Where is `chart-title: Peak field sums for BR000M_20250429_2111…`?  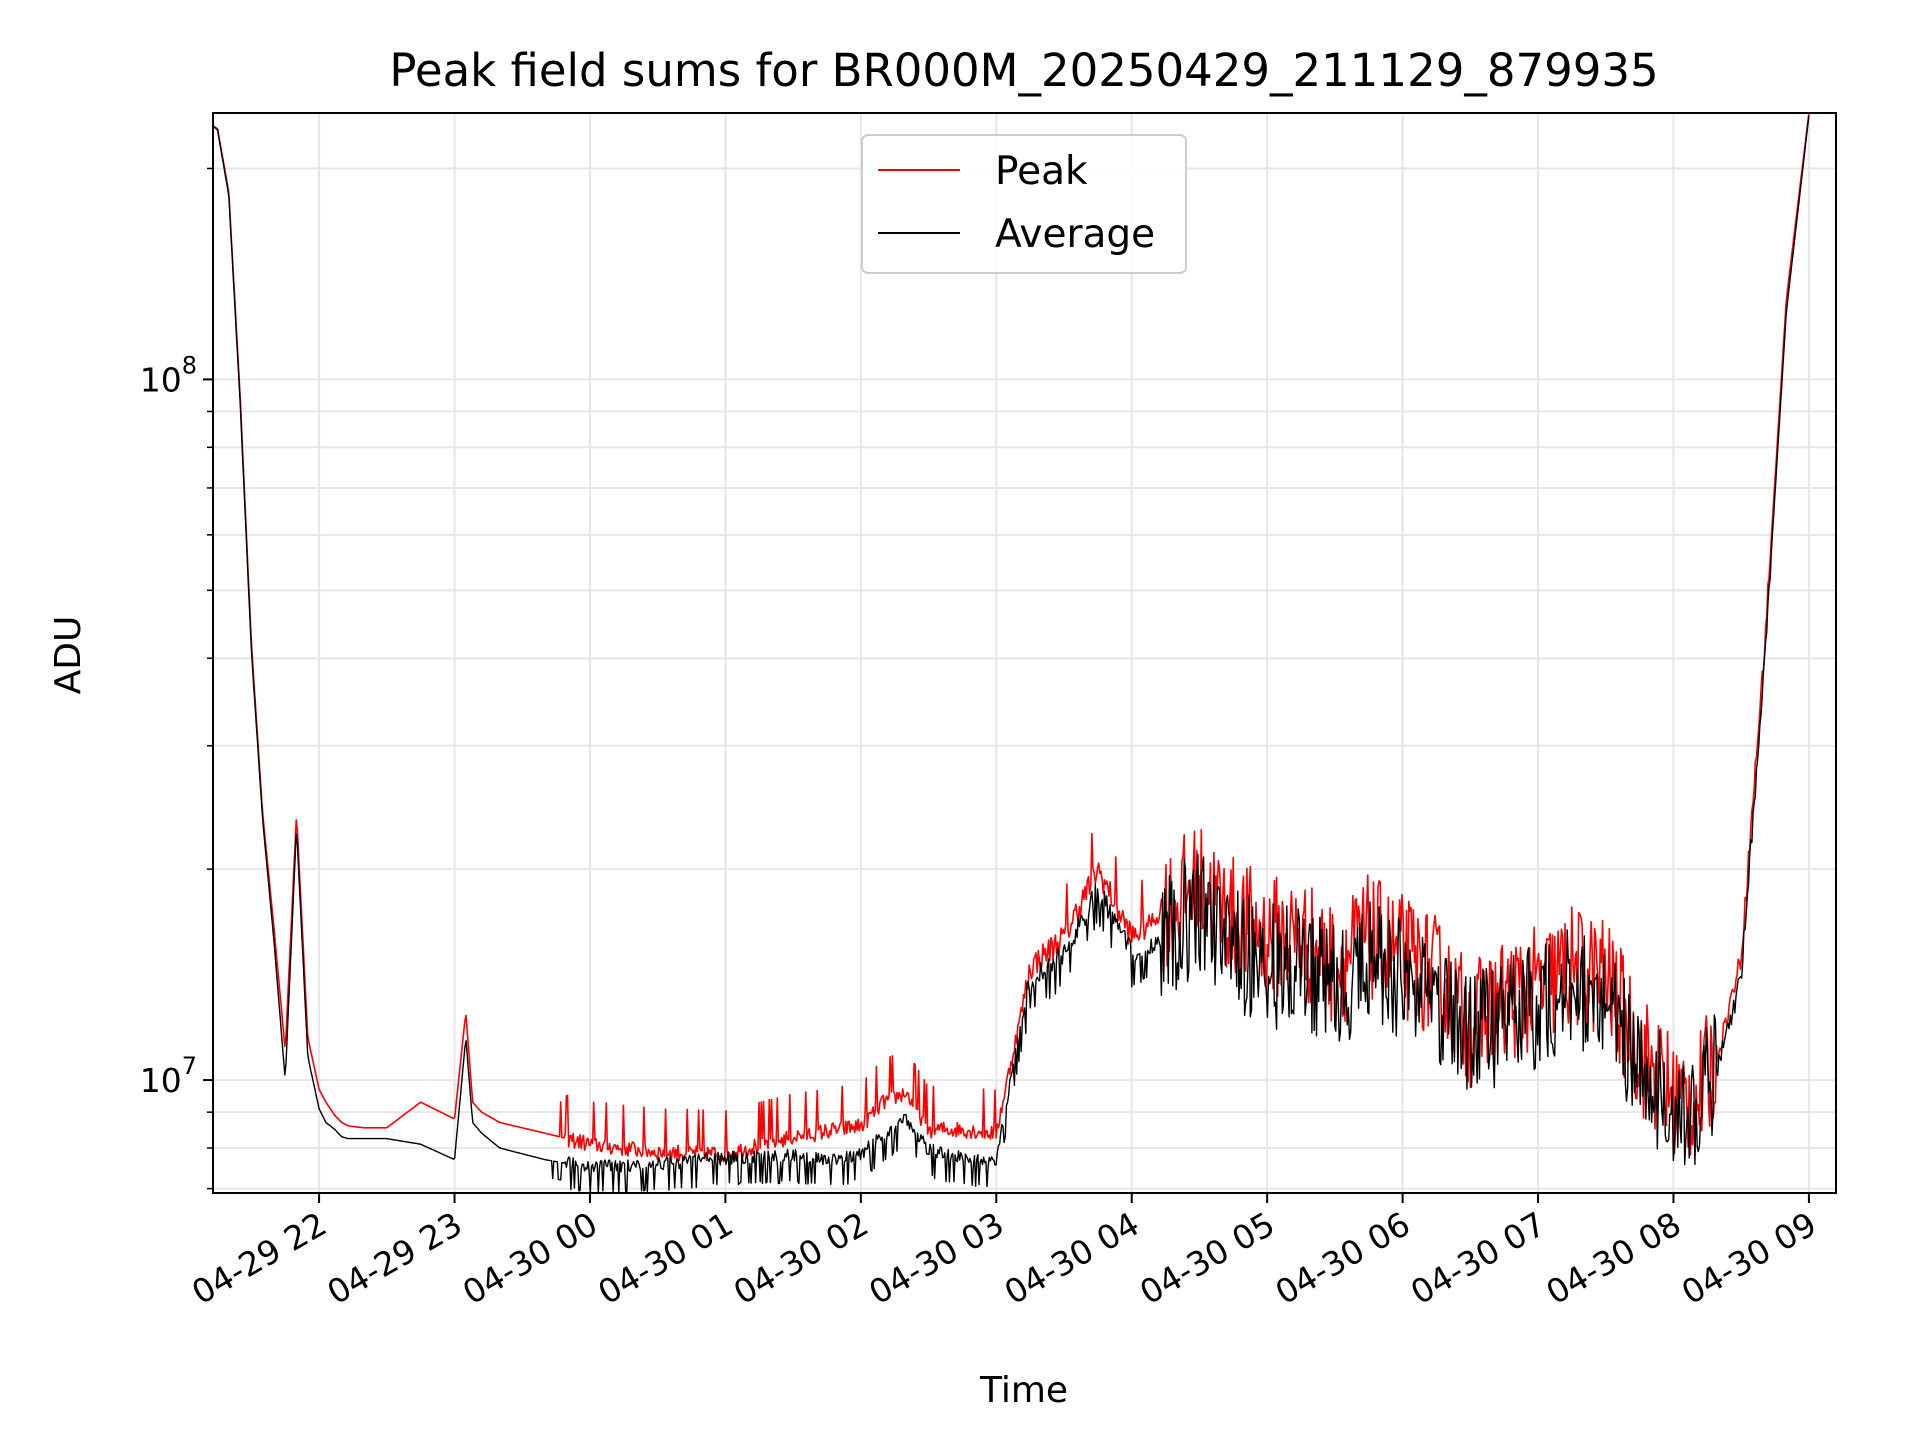
chart-title: Peak field sums for BR000M_20250429_2111… is located at coordinates (1023, 70).